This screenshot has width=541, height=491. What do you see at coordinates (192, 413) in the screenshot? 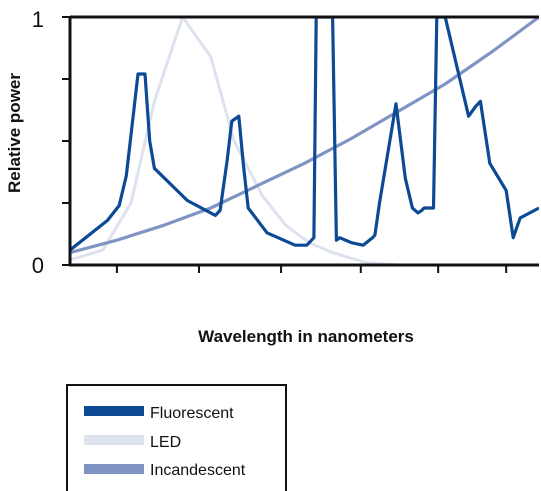
I see `legend-label-fluorescent: Fluorescent` at bounding box center [192, 413].